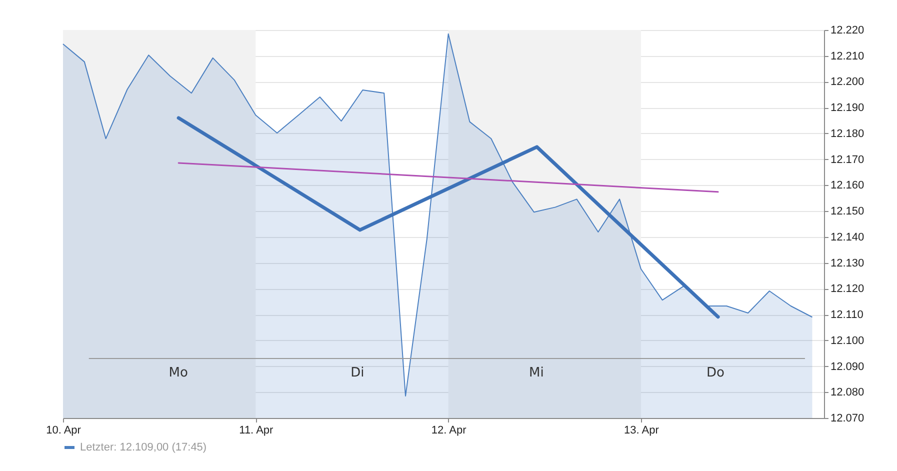  I want to click on y-tick-label: 12.180, so click(847, 134).